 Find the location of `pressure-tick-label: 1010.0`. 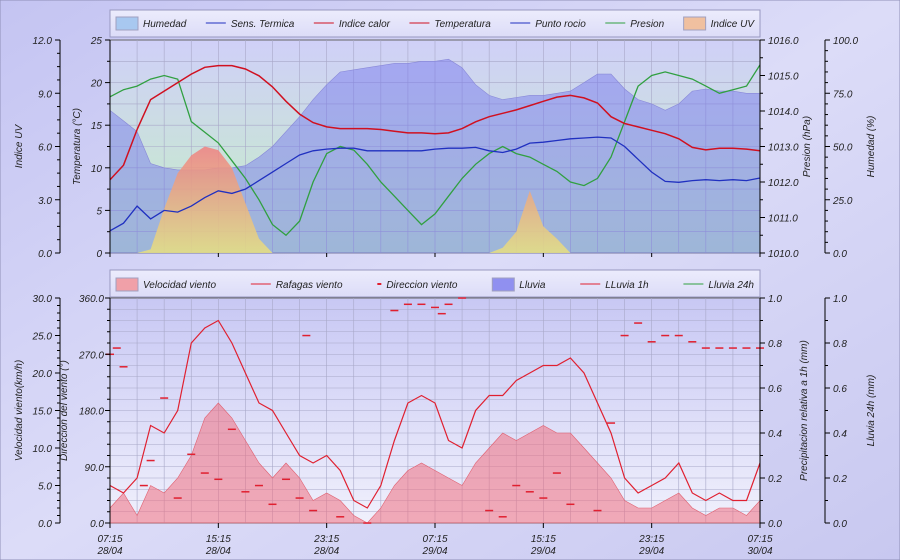

pressure-tick-label: 1010.0 is located at coordinates (783, 254).